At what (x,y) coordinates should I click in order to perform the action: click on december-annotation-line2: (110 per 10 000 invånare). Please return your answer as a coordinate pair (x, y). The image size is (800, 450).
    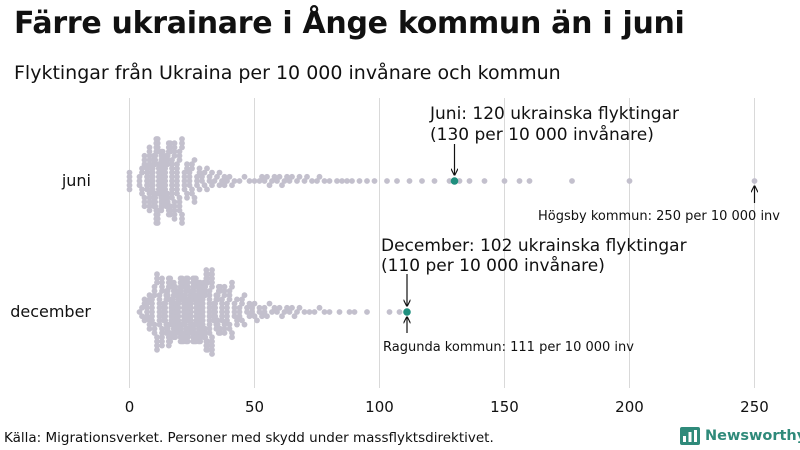
    Looking at the image, I should click on (493, 265).